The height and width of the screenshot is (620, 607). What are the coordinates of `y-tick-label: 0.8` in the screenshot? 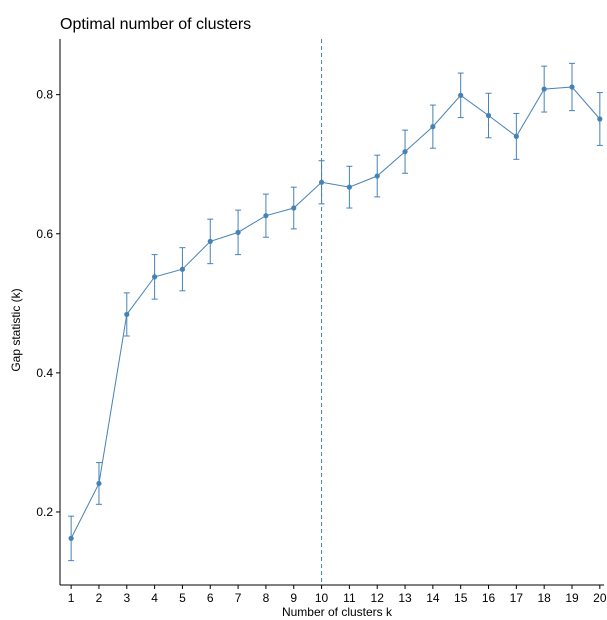 It's located at (44, 95).